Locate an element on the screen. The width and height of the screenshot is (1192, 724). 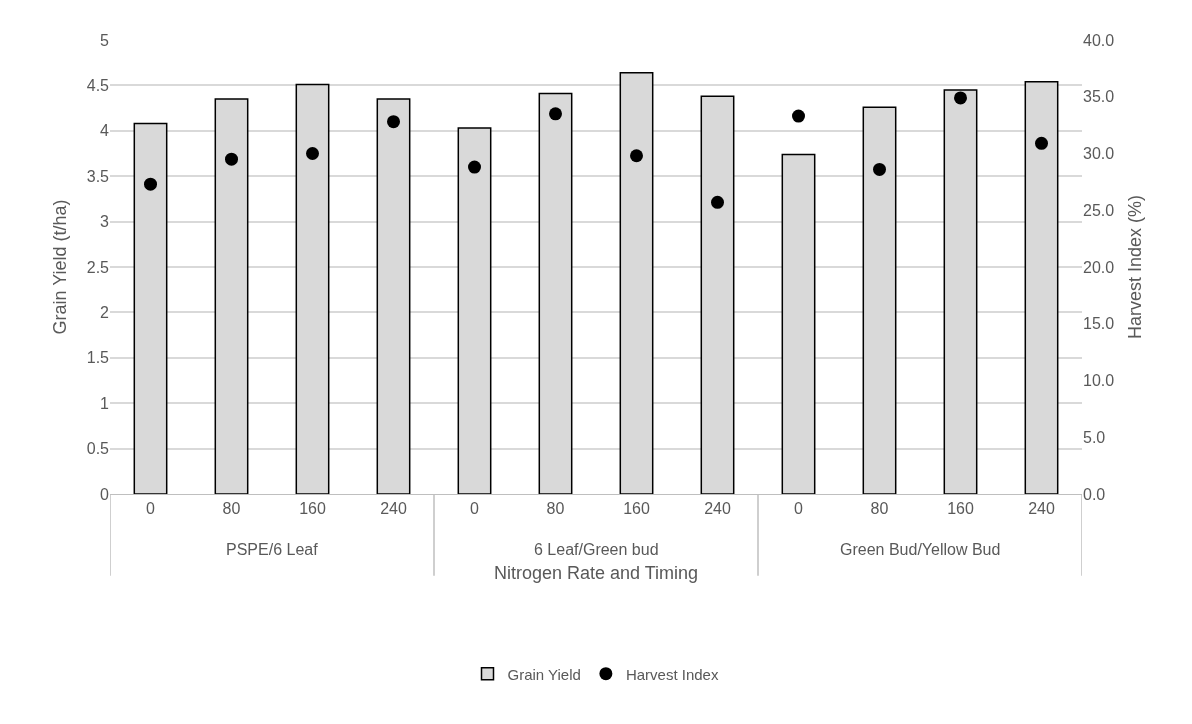
y2-tick-label: 10.0 is located at coordinates (1099, 381).